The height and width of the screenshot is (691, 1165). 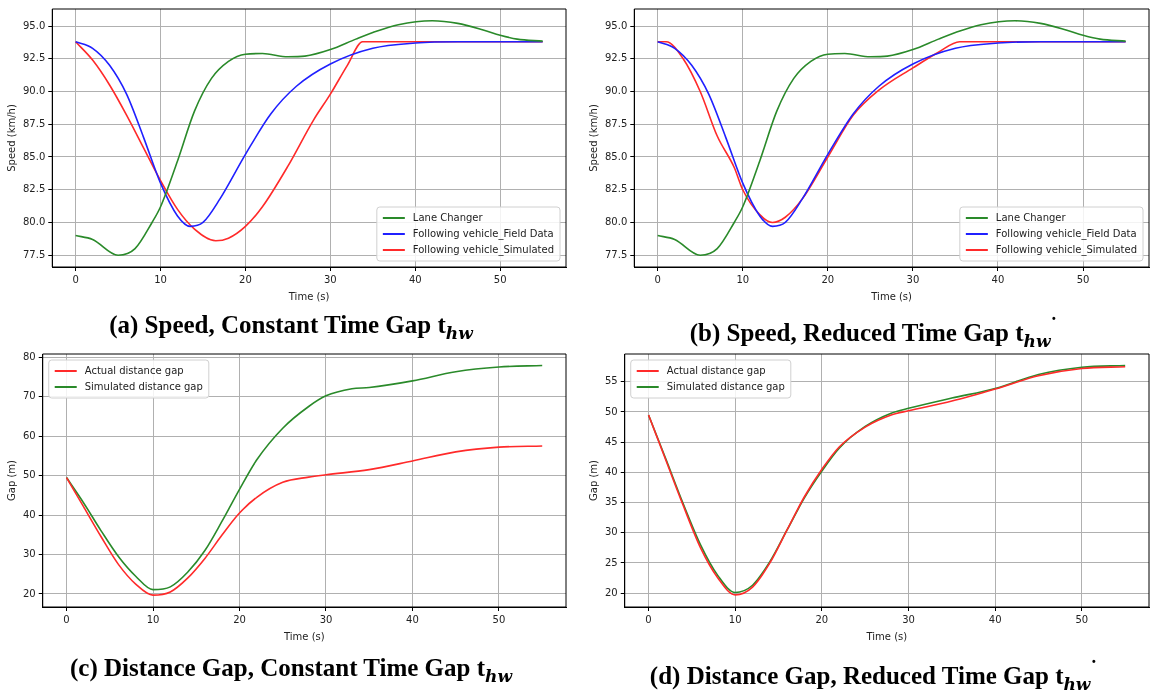 What do you see at coordinates (611, 441) in the screenshot?
I see `y-tick-label: 45` at bounding box center [611, 441].